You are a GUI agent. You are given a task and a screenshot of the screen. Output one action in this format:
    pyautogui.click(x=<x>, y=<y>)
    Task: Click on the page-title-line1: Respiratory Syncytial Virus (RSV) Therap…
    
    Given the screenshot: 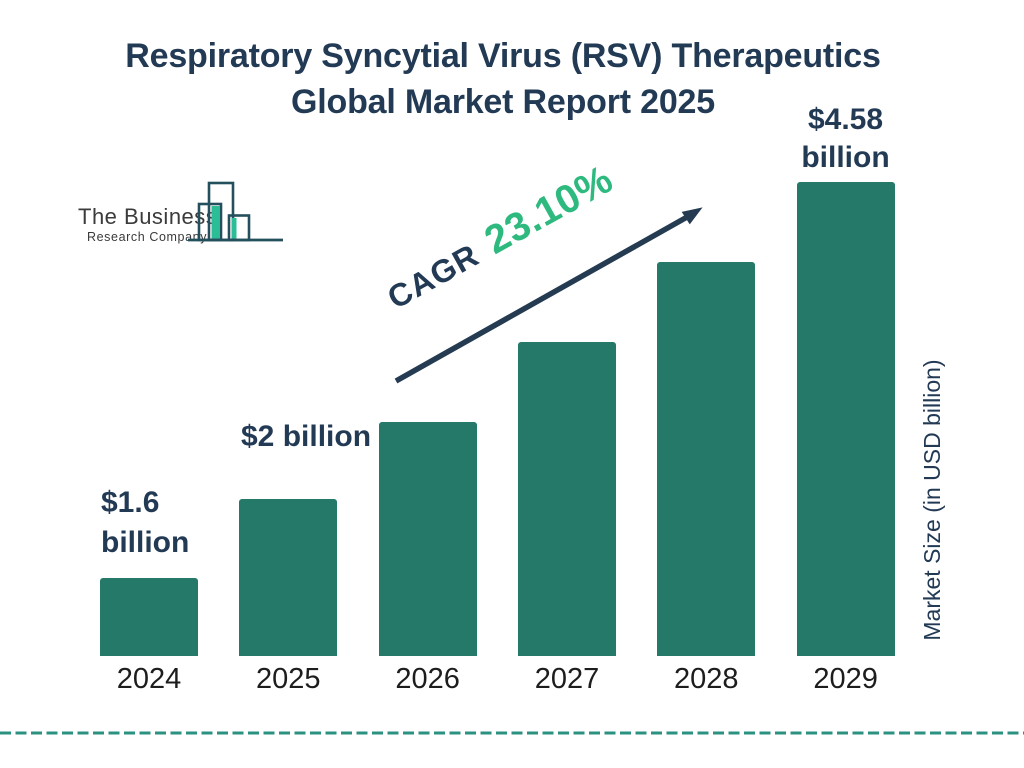 What is the action you would take?
    pyautogui.click(x=503, y=56)
    